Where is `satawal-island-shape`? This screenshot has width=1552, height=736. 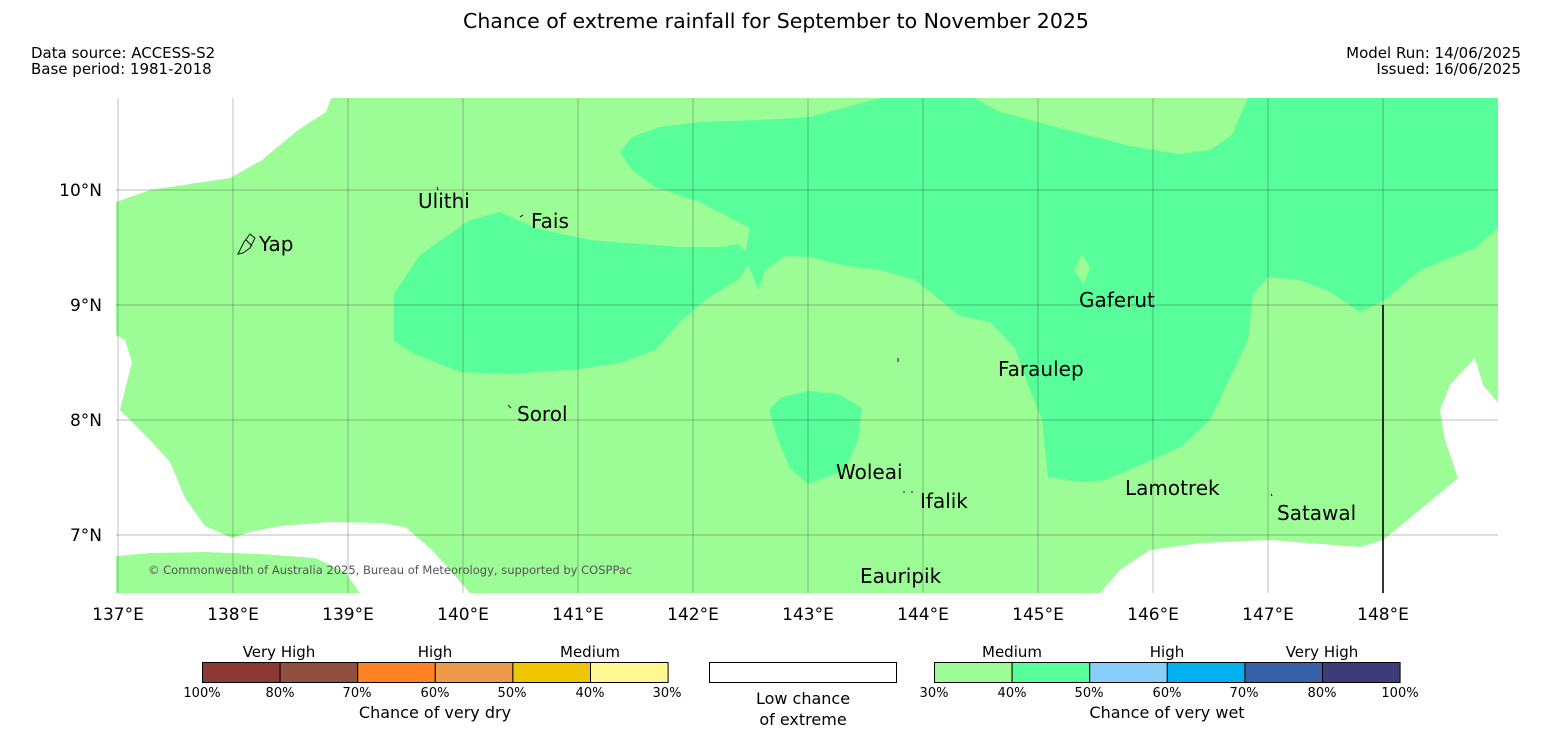 satawal-island-shape is located at coordinates (1271, 495).